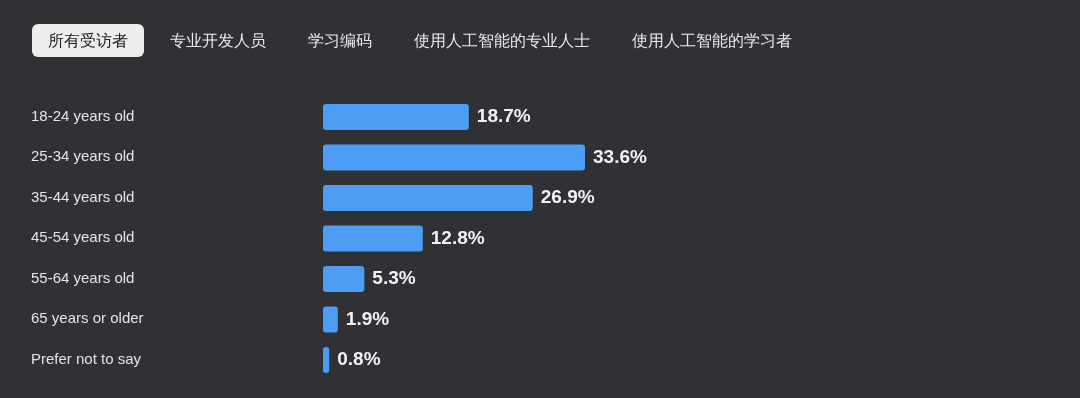 This screenshot has width=1080, height=398. Describe the element at coordinates (88, 40) in the screenshot. I see `text: 所有受访者` at that location.